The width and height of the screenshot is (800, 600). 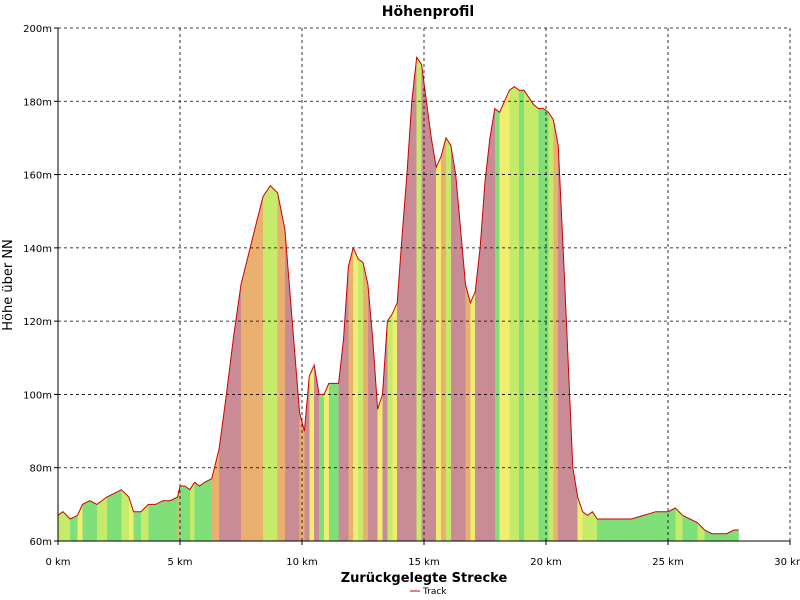 I want to click on y-tick-label: 180m, so click(x=37, y=102).